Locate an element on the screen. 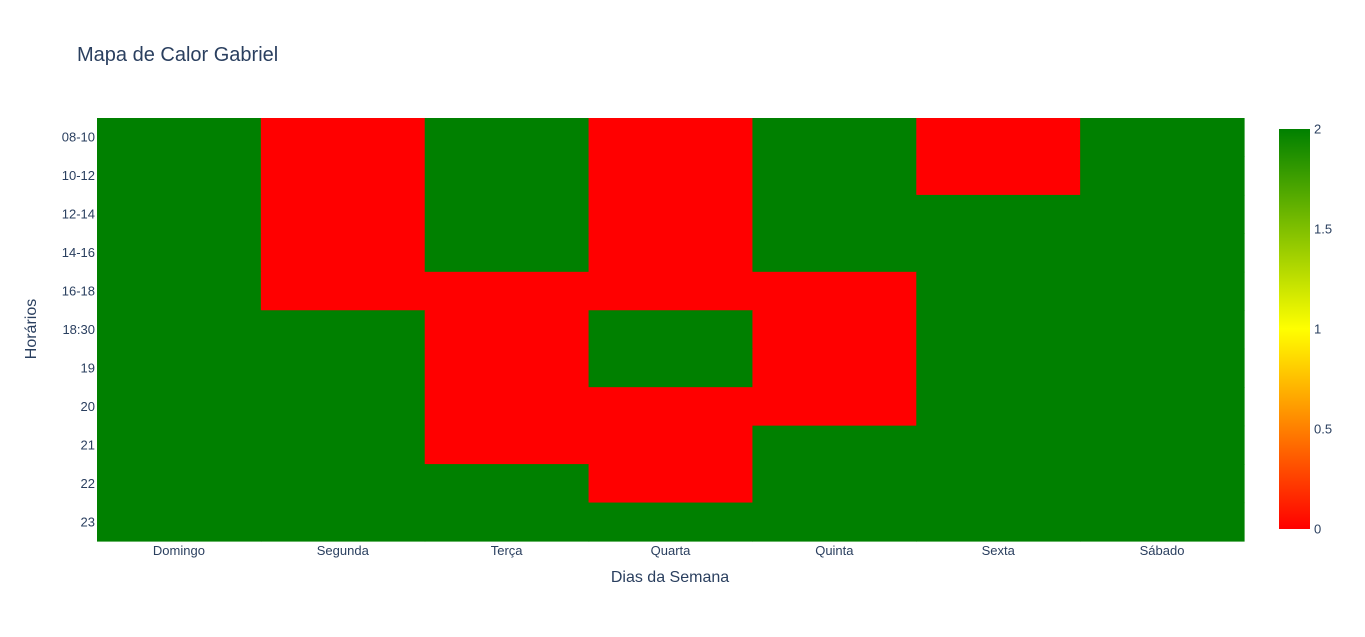 Image resolution: width=1365 pixels, height=637 pixels. y-tick-label: 22 is located at coordinates (88, 483).